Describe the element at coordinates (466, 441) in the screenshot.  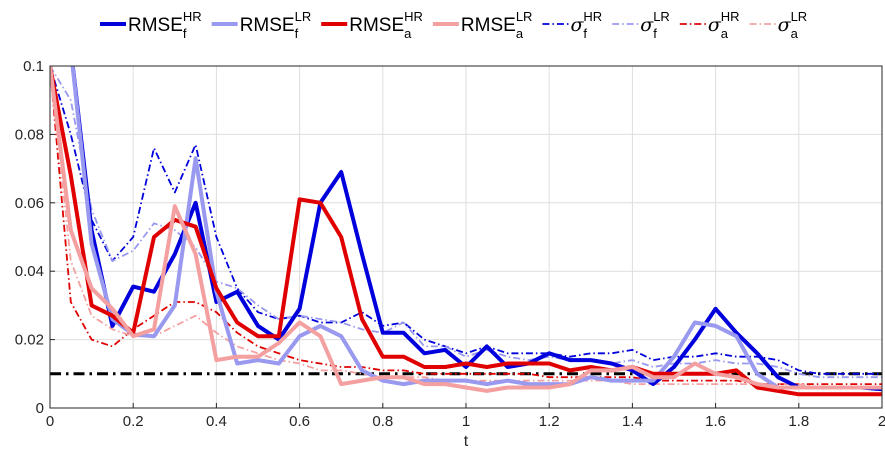
I see `x-axis-label: t` at that location.